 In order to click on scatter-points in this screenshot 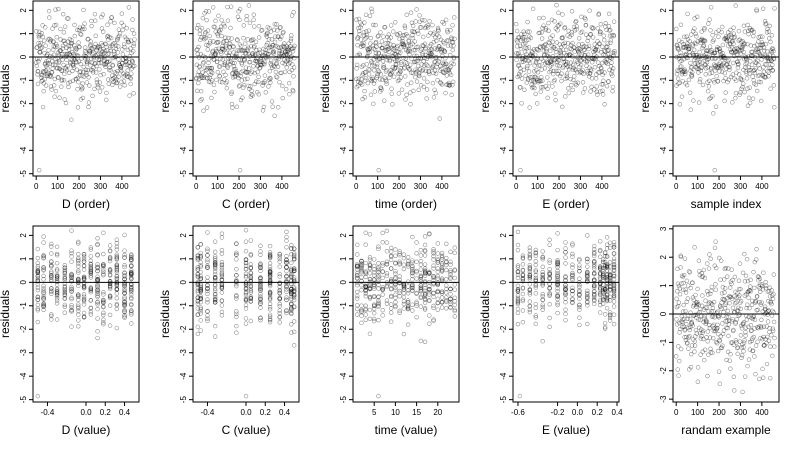, I will do `click(245, 88)`.